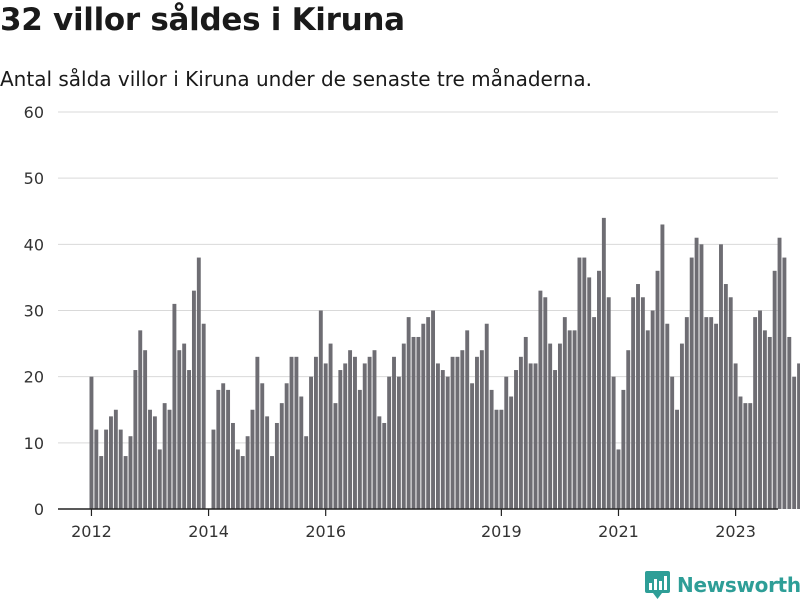 The height and width of the screenshot is (600, 800). I want to click on newsworthy-logo: Newsworthy, so click(722, 585).